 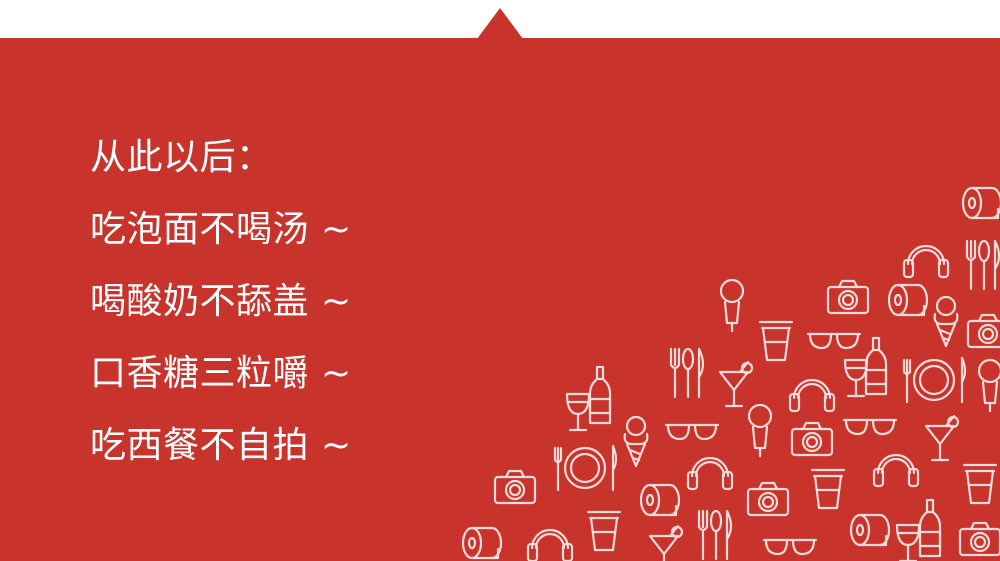 What do you see at coordinates (221, 373) in the screenshot?
I see `rule-line-3: 口香糖三粒嚼 ~` at bounding box center [221, 373].